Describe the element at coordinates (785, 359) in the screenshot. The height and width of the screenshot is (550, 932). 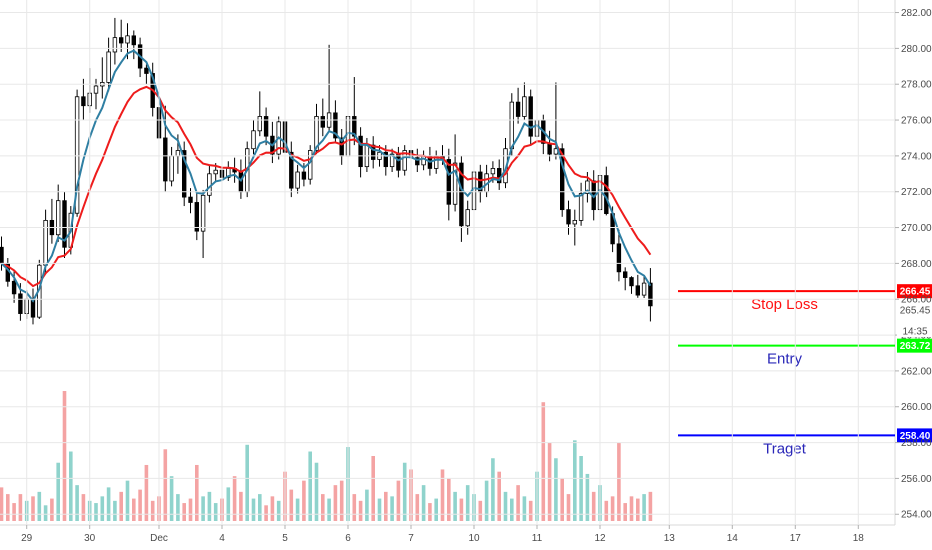
I see `level-label-entry: Entry` at that location.